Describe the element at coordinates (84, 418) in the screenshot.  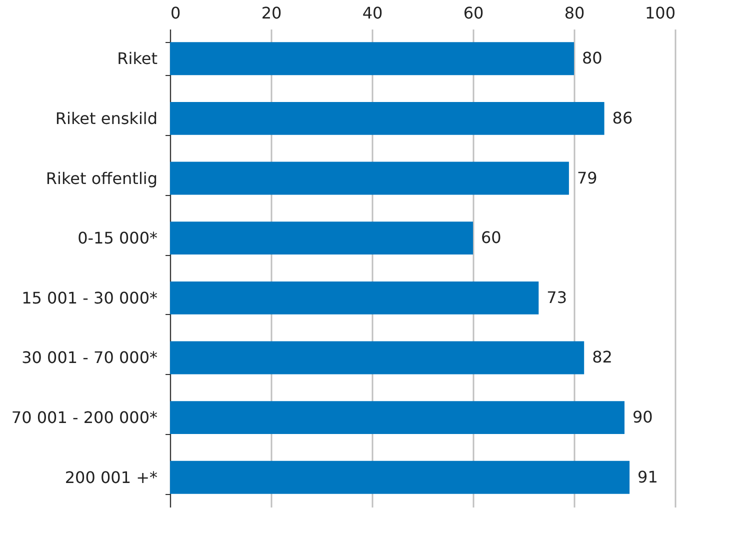
I see `y-tick-label: 70 001 - 200 000*` at that location.